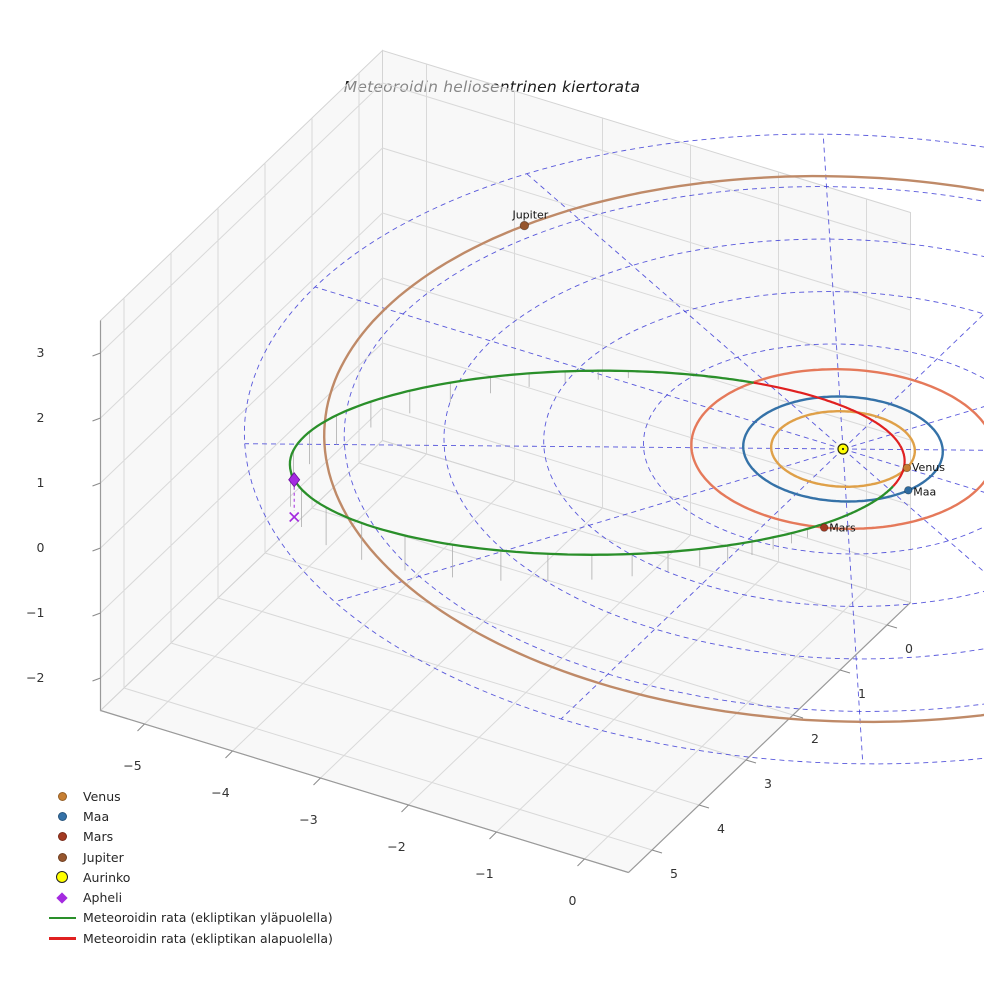 The image size is (984, 984). Describe the element at coordinates (924, 491) in the screenshot. I see `planet-label-maa: Maa` at that location.